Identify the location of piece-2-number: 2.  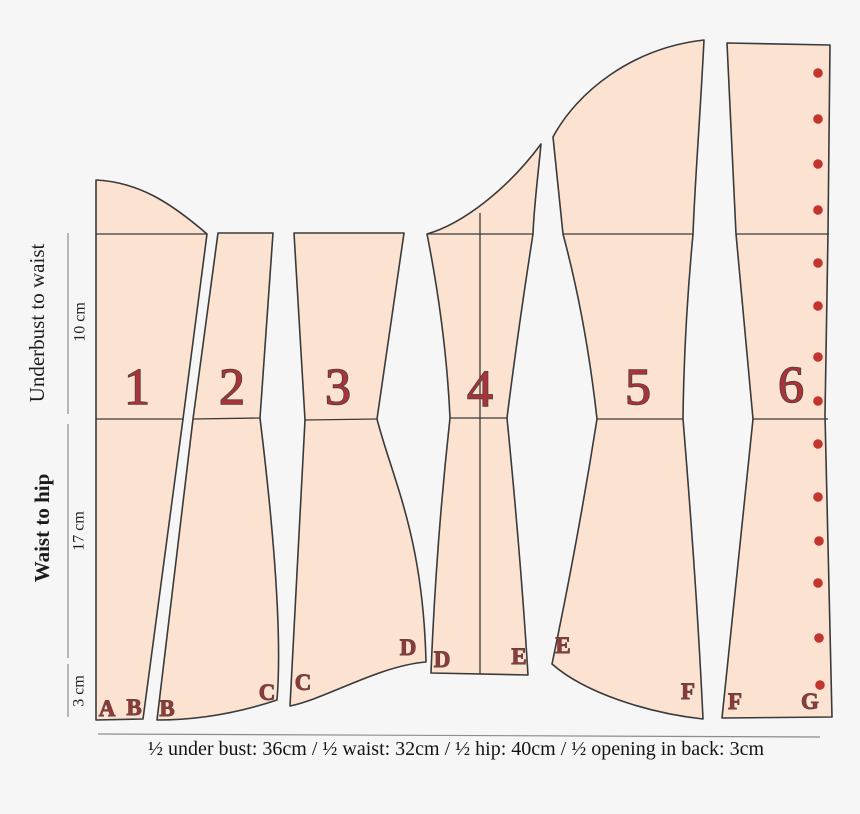
(232, 387).